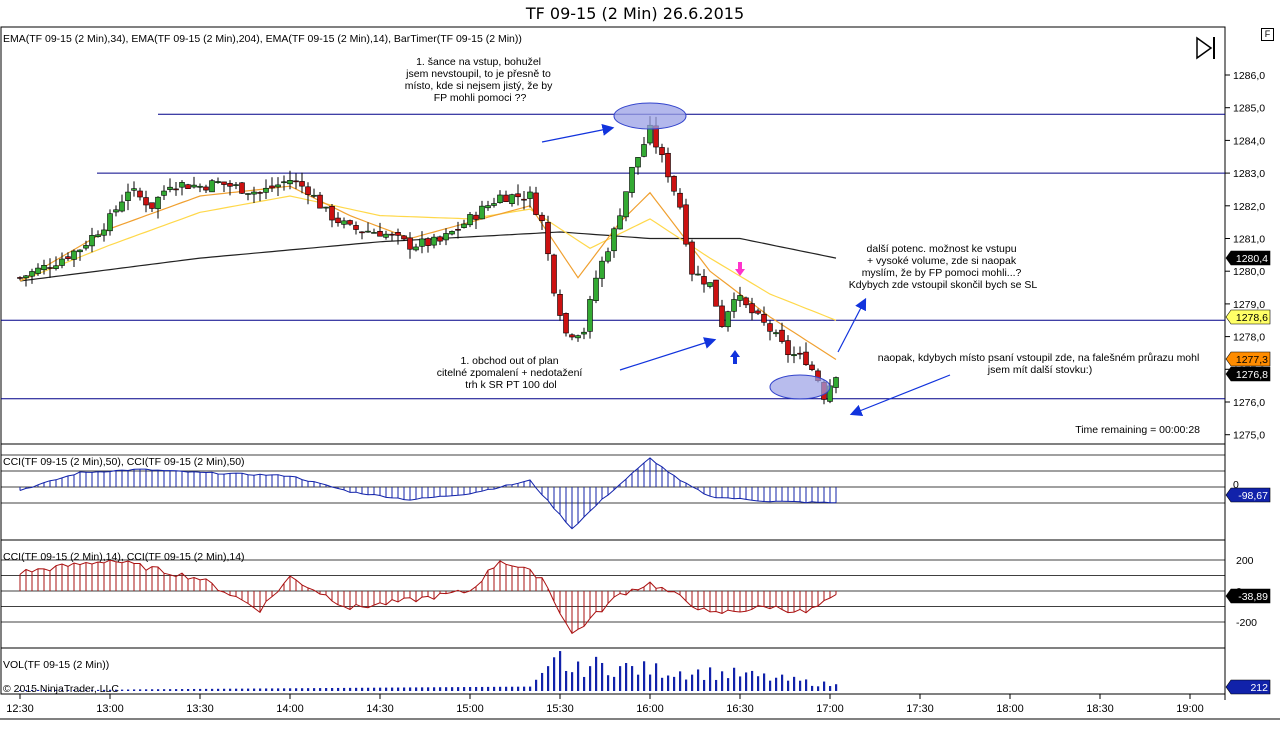  What do you see at coordinates (1249, 403) in the screenshot?
I see `price-tick-label: 1276,0` at bounding box center [1249, 403].